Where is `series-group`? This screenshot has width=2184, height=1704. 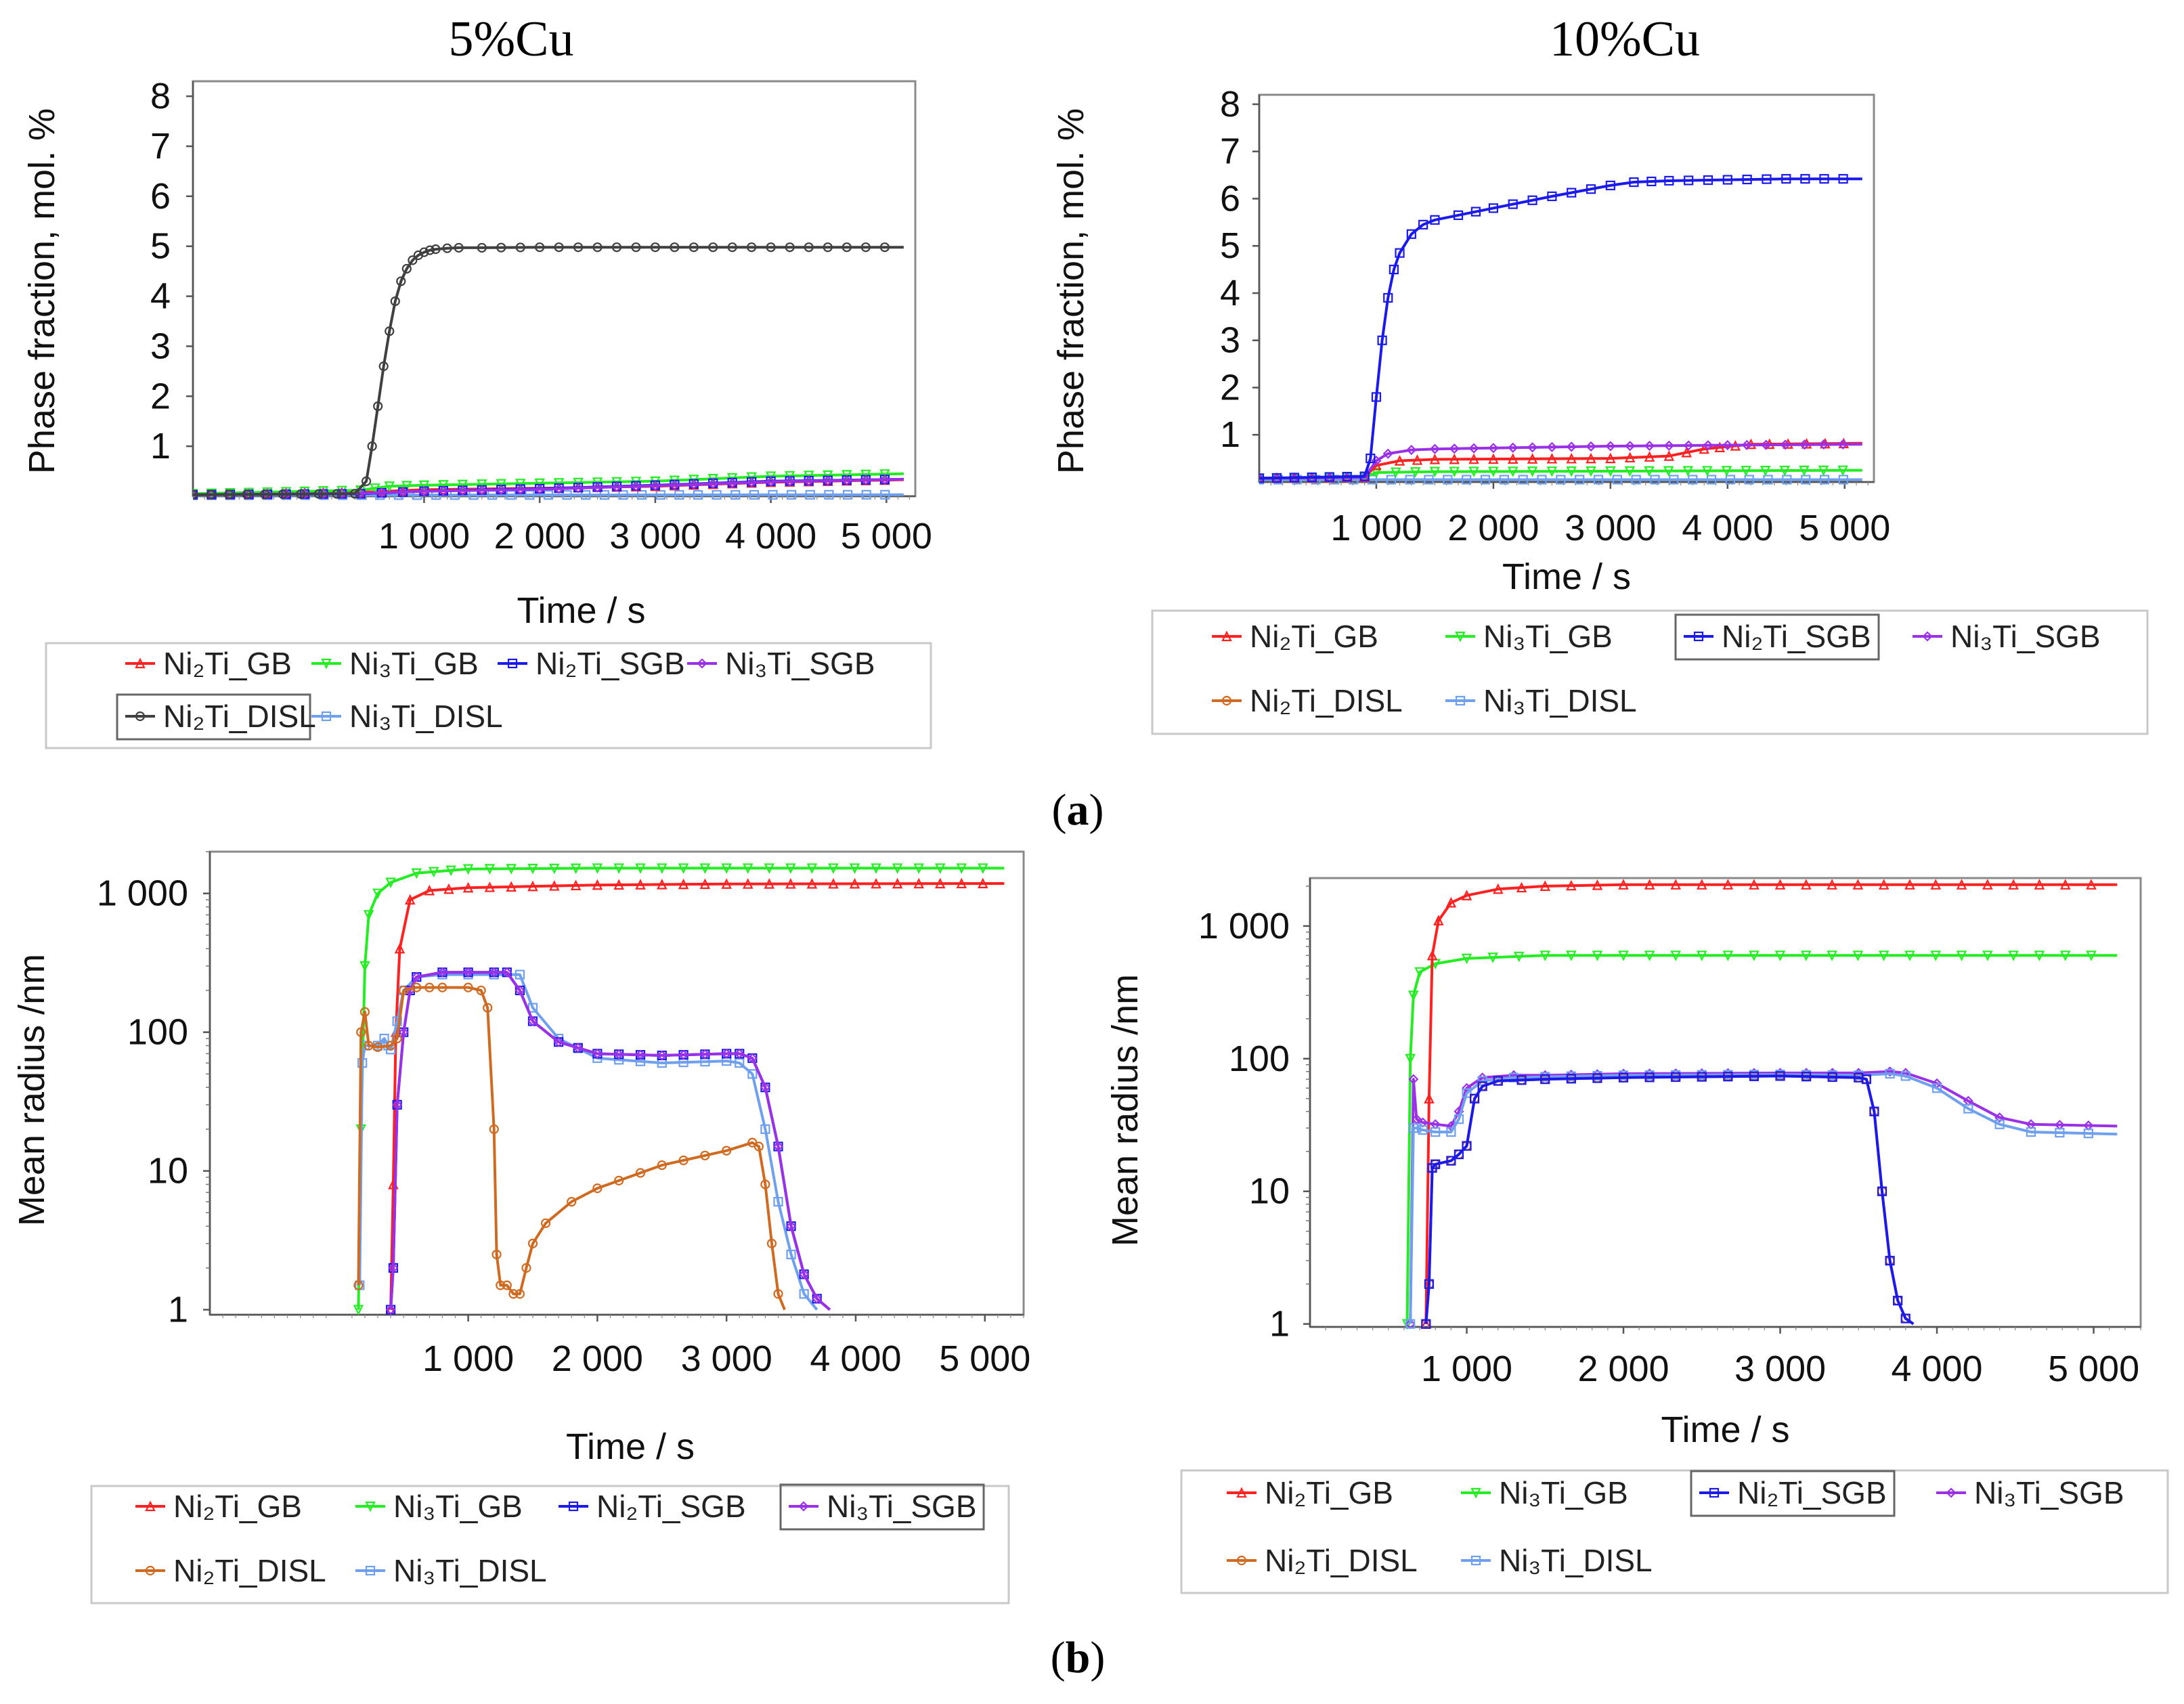
series-group is located at coordinates (1759, 1104).